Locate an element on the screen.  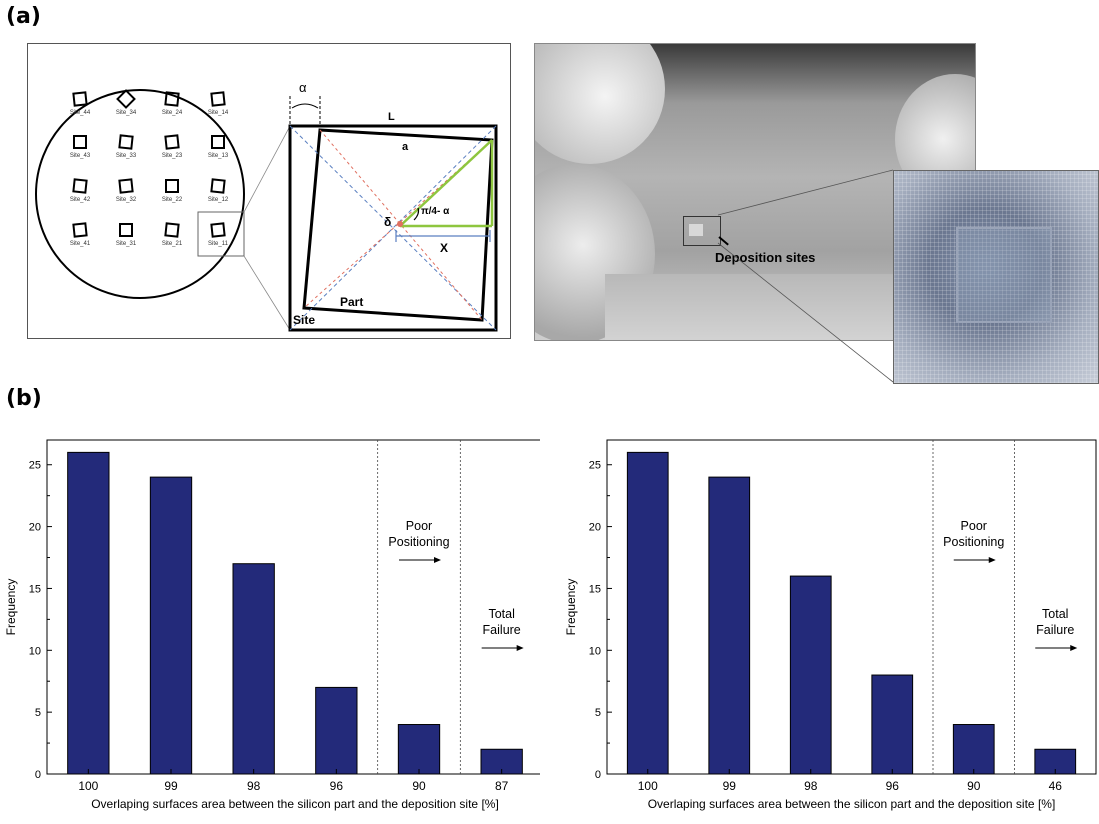
mesh-pattern is located at coordinates (996, 277).